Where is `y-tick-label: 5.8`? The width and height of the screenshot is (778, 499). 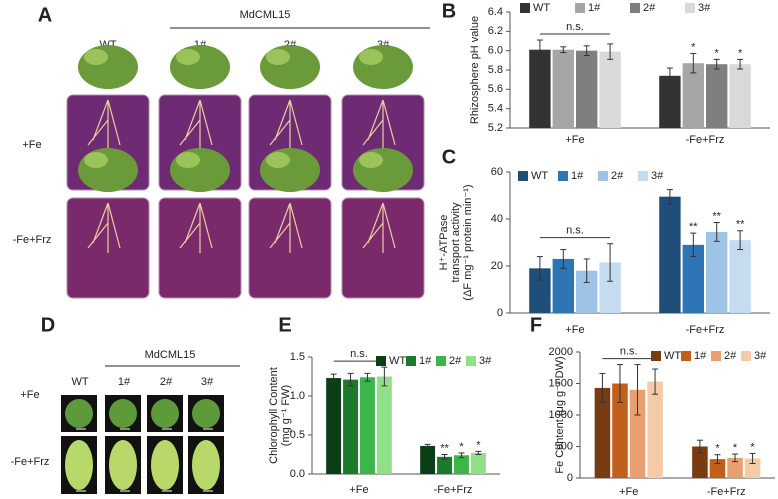
y-tick-label: 5.8 is located at coordinates (495, 70).